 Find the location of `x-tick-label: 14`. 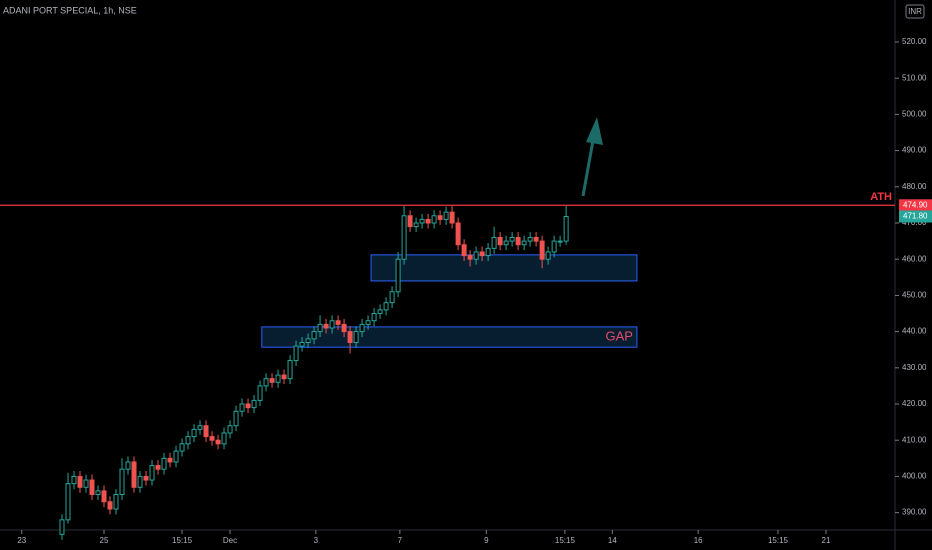

x-tick-label: 14 is located at coordinates (612, 540).